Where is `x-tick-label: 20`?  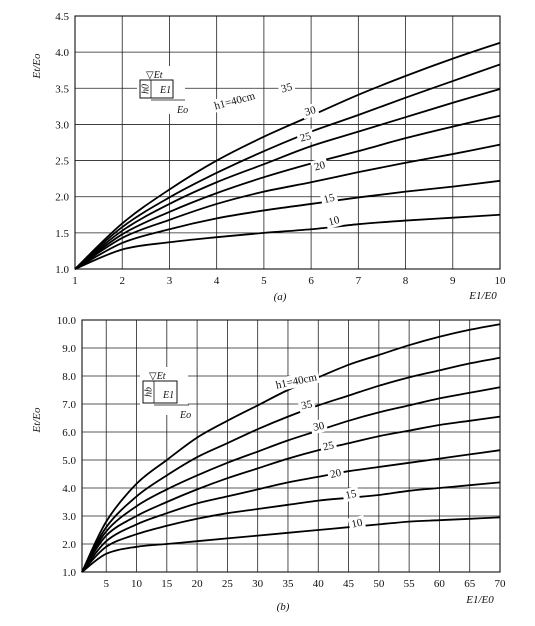 x-tick-label: 20 is located at coordinates (198, 584).